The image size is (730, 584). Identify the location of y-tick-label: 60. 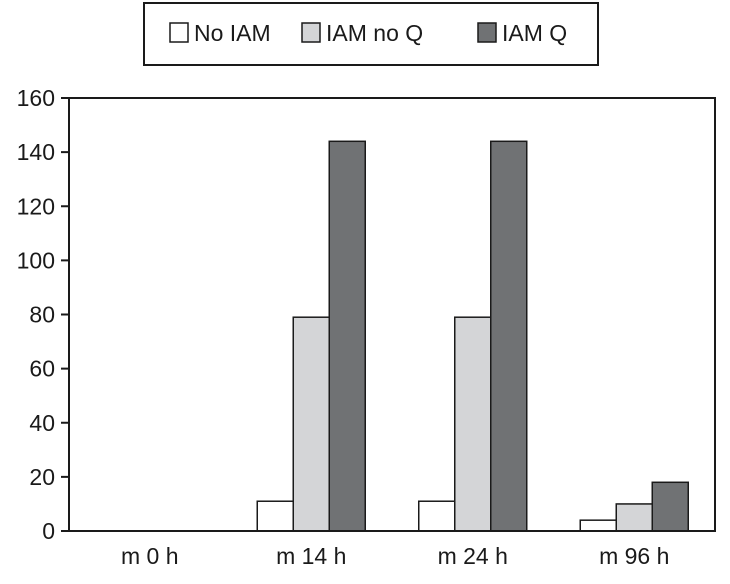
(42, 369).